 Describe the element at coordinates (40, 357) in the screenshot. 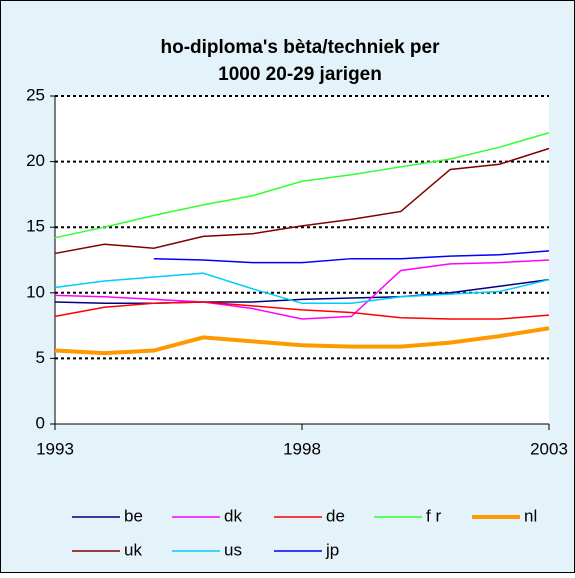

I see `y-tick-label: 5` at that location.